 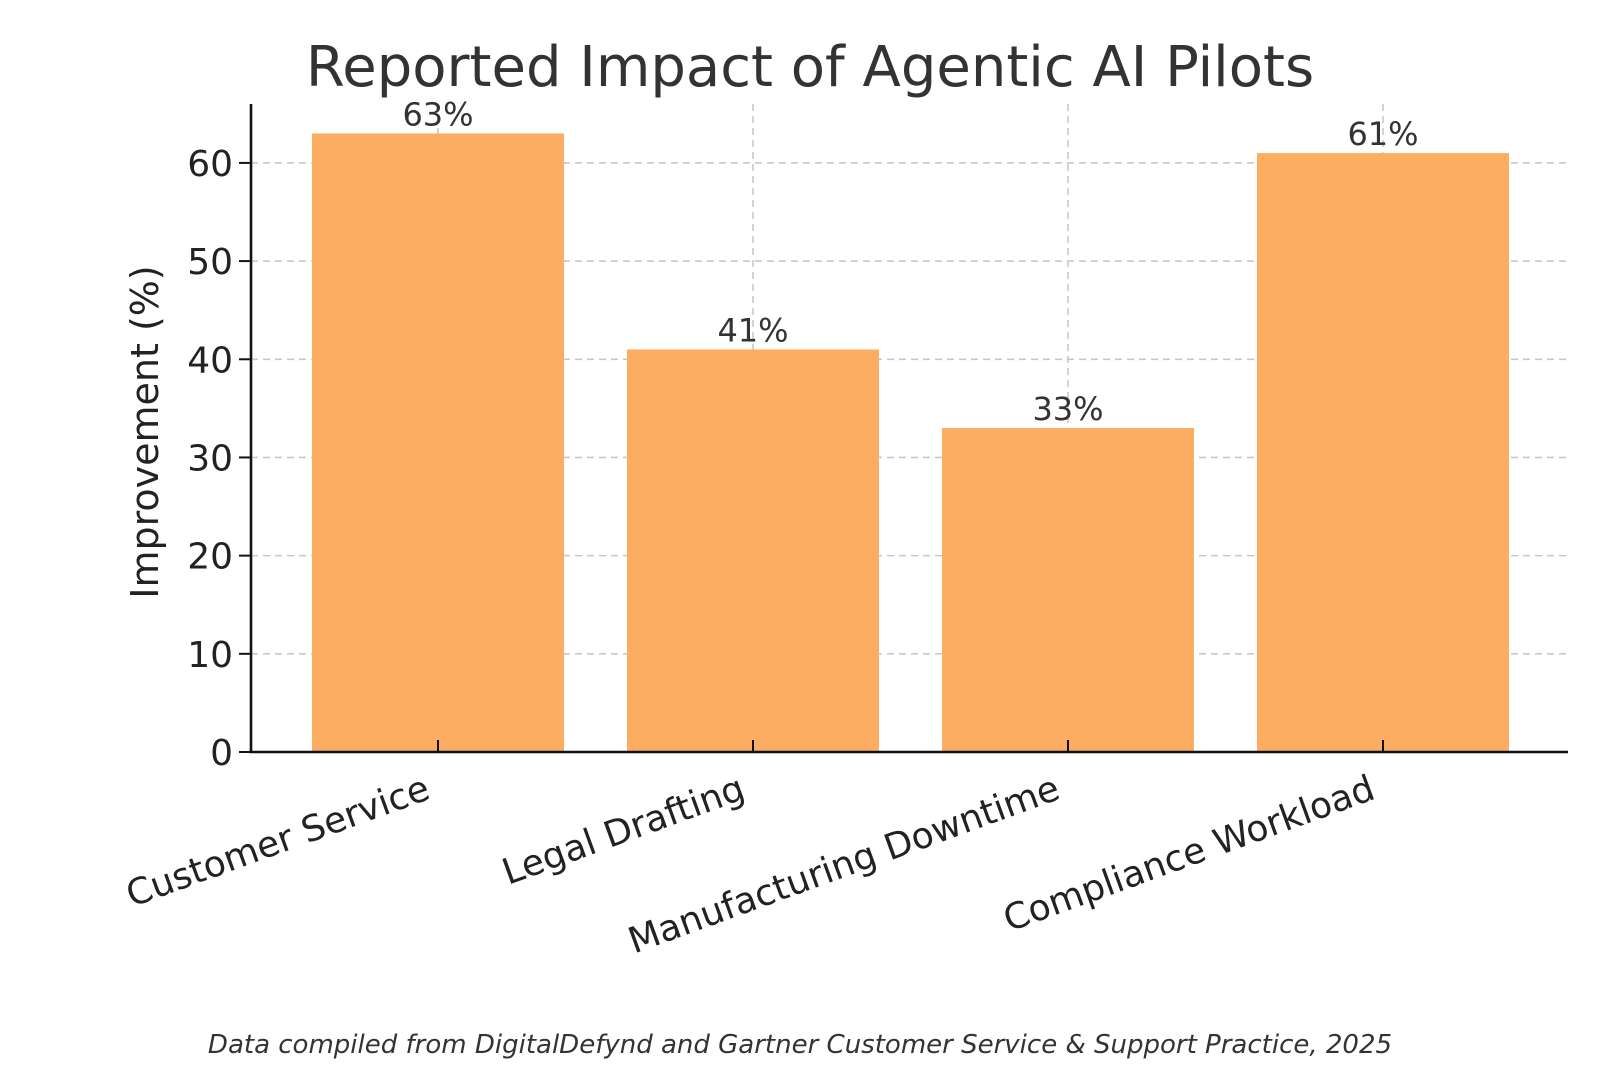 I want to click on value-label: 63%, so click(x=437, y=114).